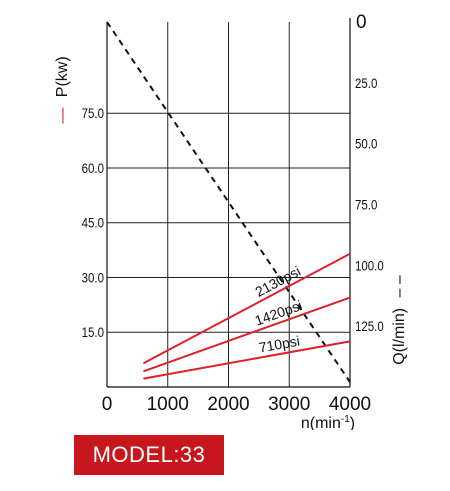 Image resolution: width=450 pixels, height=491 pixels. Describe the element at coordinates (361, 22) in the screenshot. I see `right-tick-label: 0` at that location.